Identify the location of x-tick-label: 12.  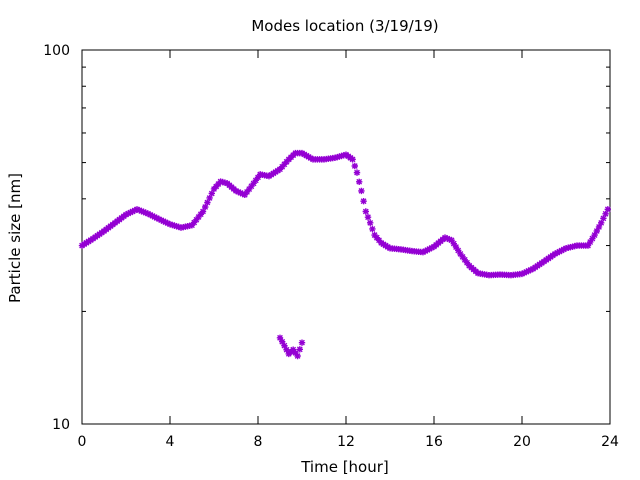
(346, 442).